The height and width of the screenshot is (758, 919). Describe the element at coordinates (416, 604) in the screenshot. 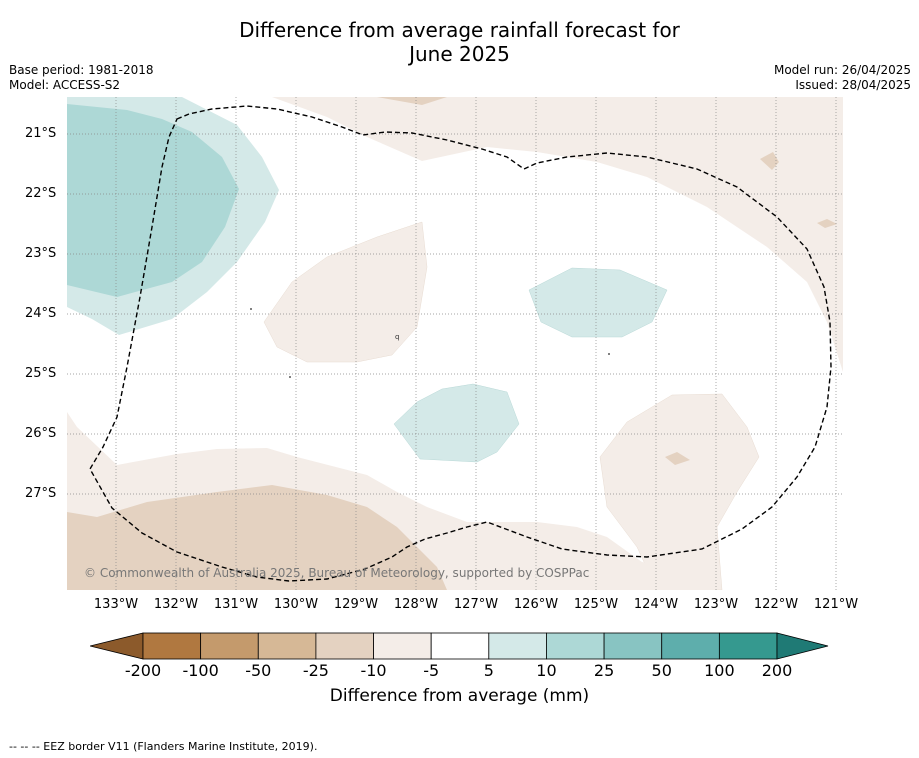

I see `lon-label-128: 128°W` at that location.